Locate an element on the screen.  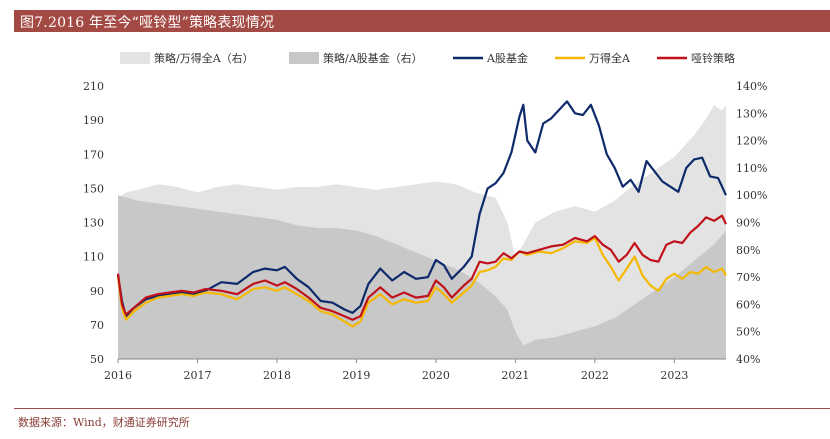
x-tick-label: 2023 is located at coordinates (674, 375).